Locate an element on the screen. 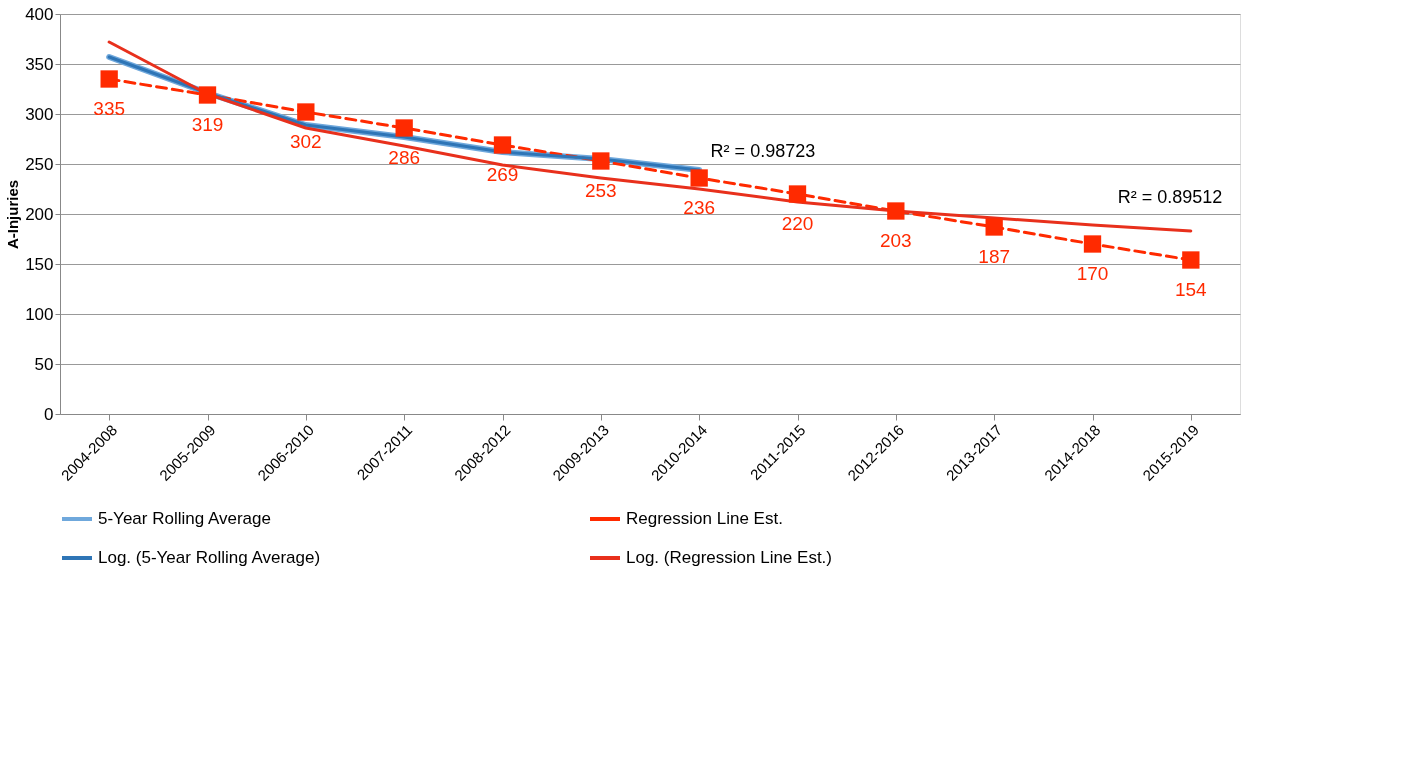  y-tick-label: 350 is located at coordinates (39, 64).